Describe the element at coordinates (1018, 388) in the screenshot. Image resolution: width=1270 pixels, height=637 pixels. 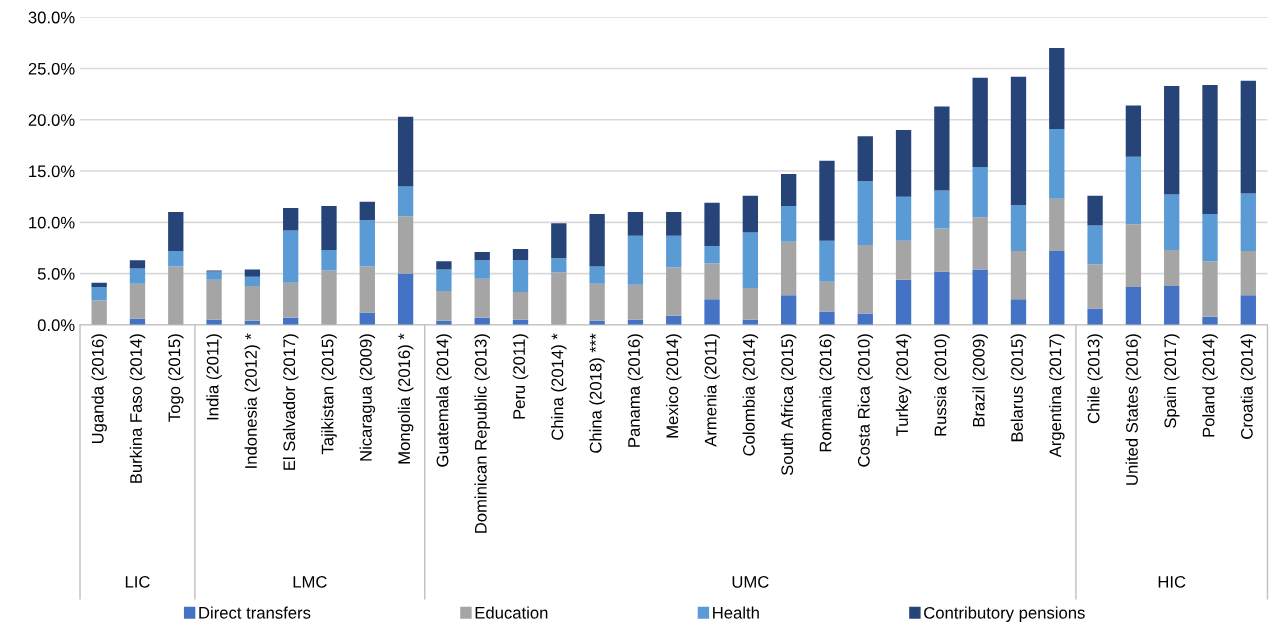
I see `x-tick-label: Belarus (2015)` at that location.